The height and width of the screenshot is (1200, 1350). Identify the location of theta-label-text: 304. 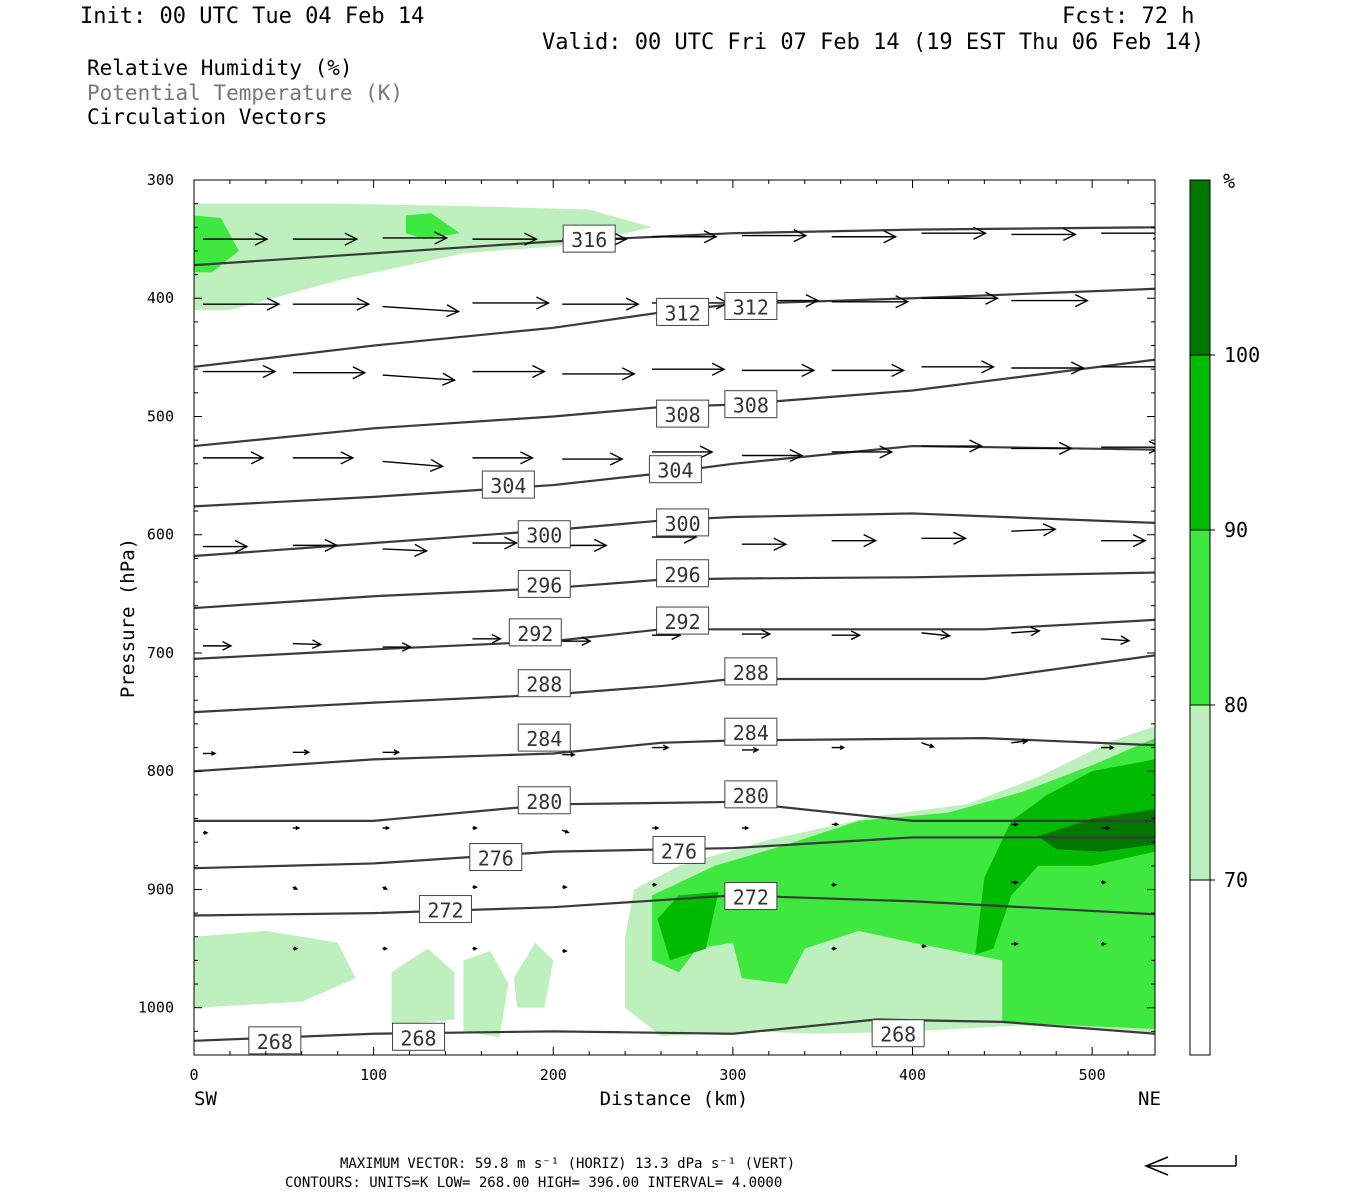
(675, 471).